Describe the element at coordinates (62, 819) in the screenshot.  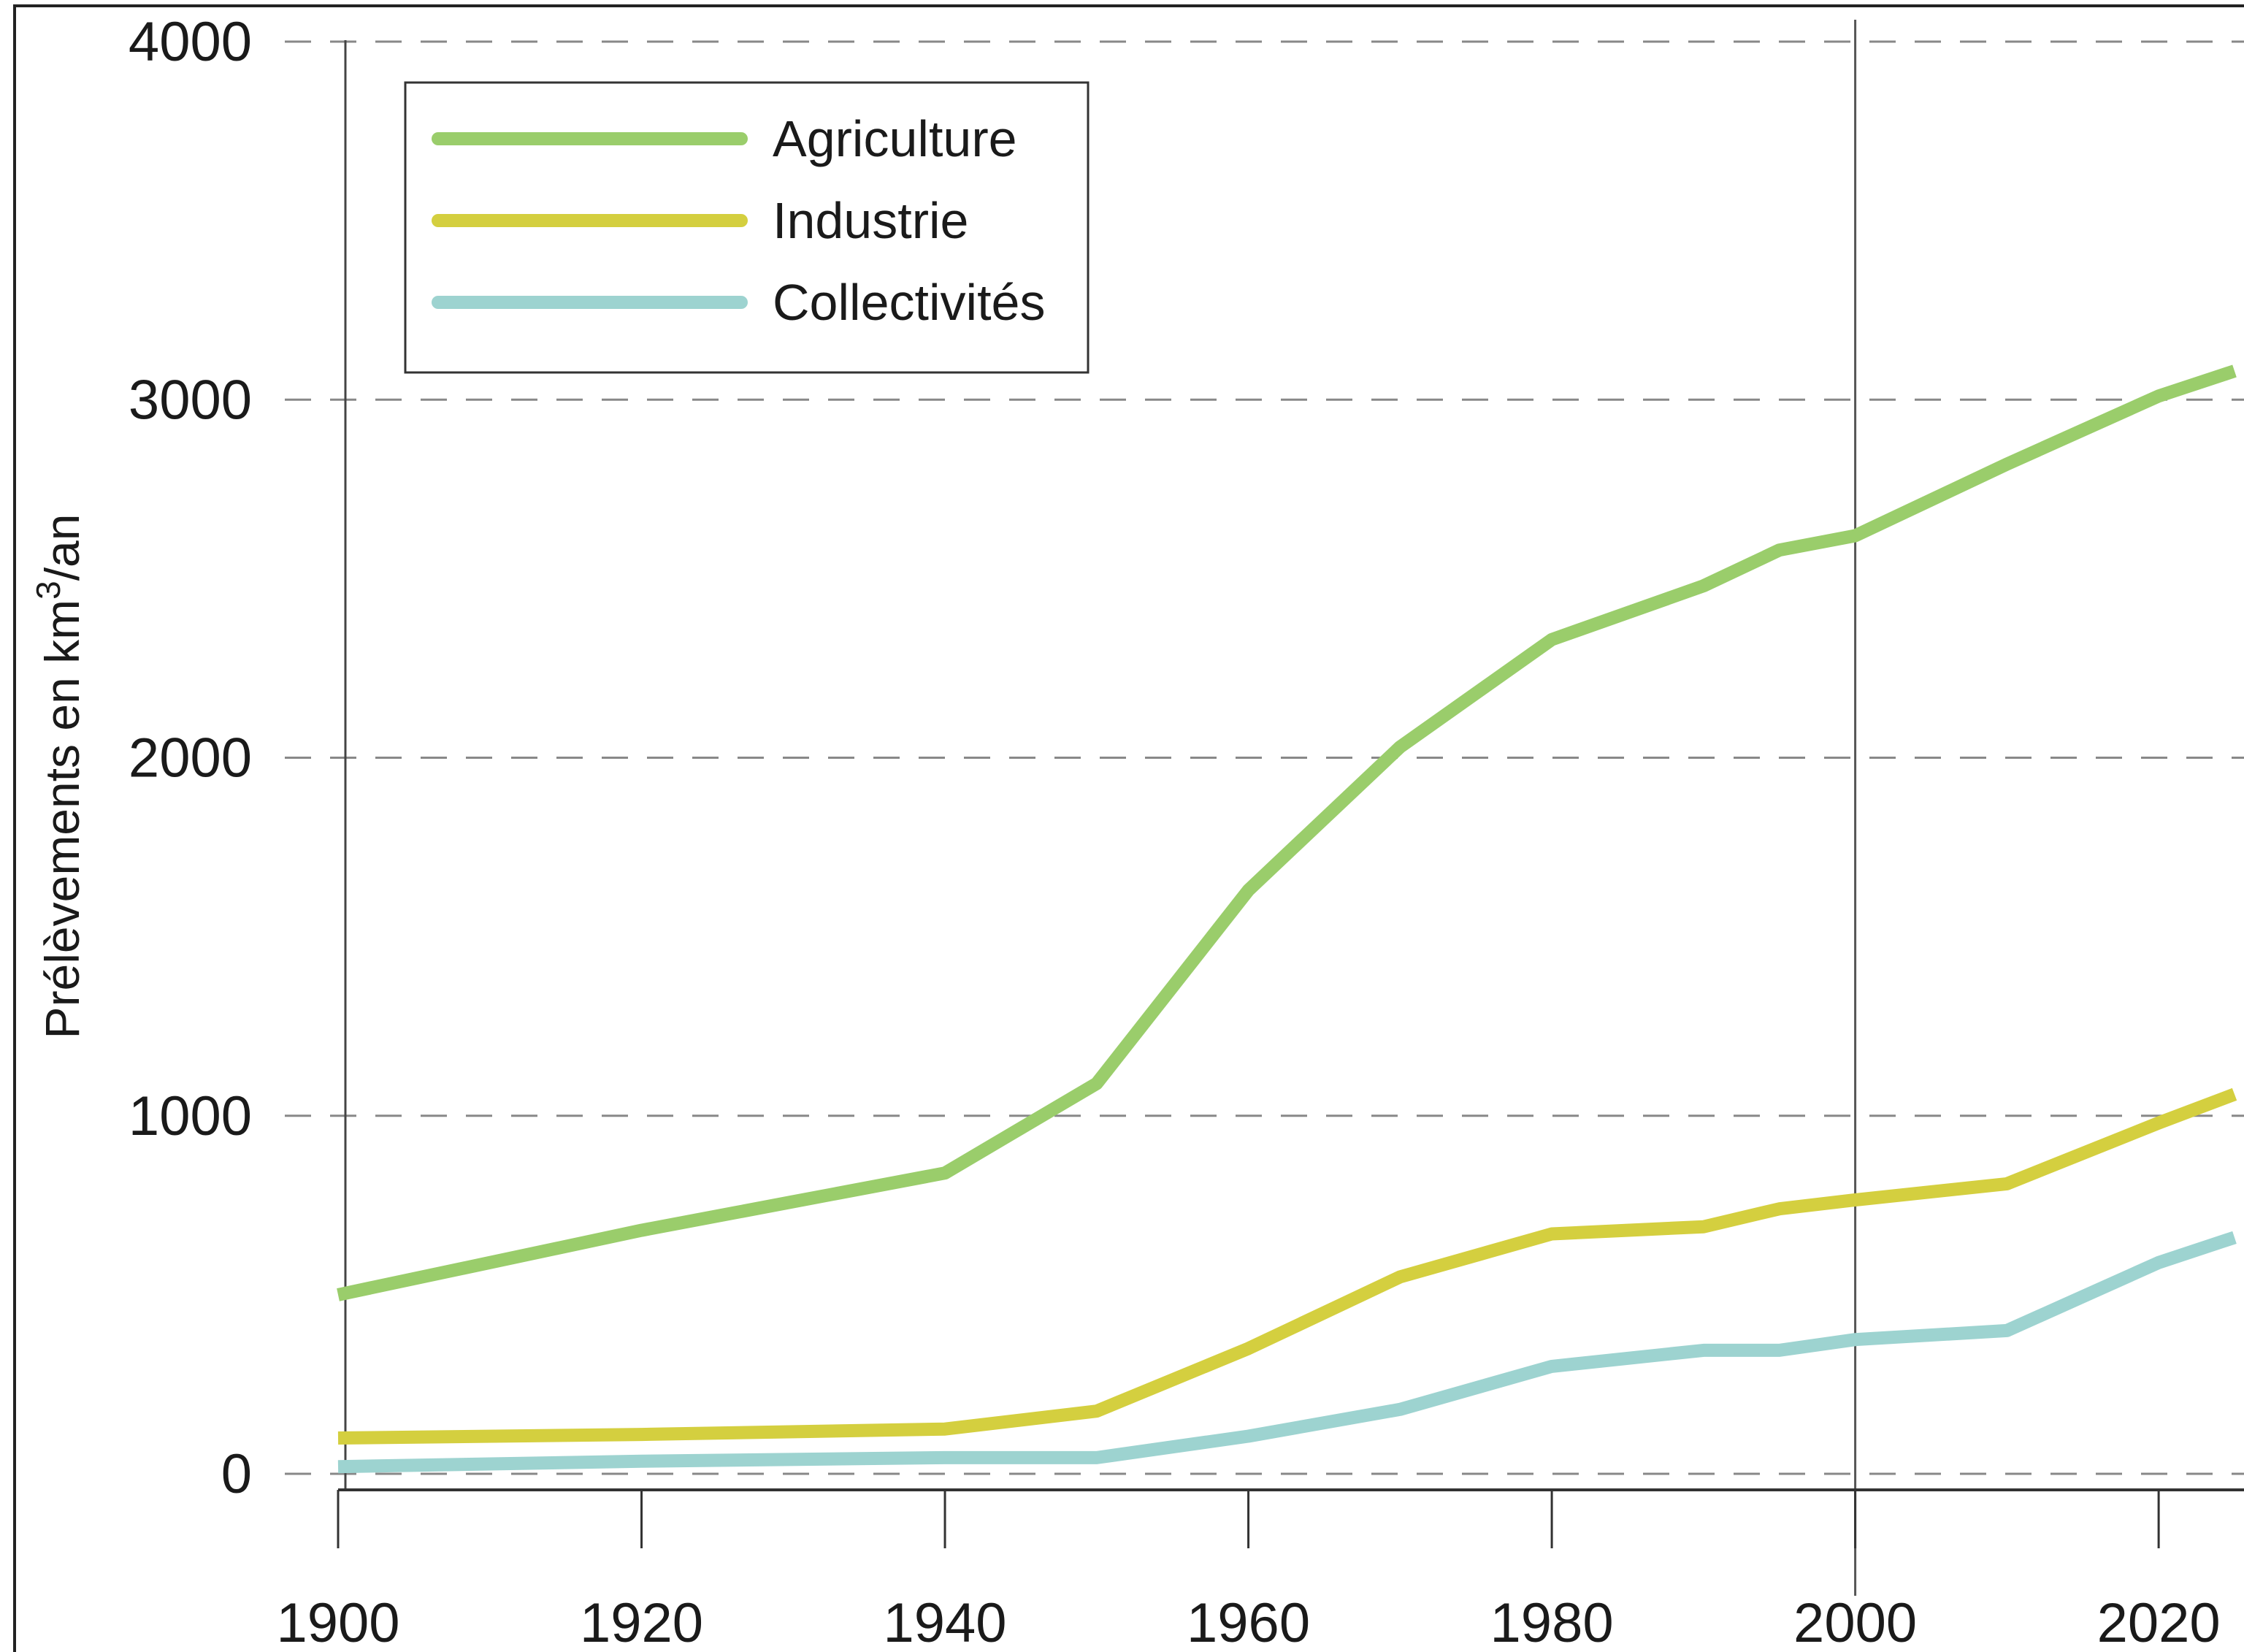
I see `y-axis-label-main: Prélèvements en km` at that location.